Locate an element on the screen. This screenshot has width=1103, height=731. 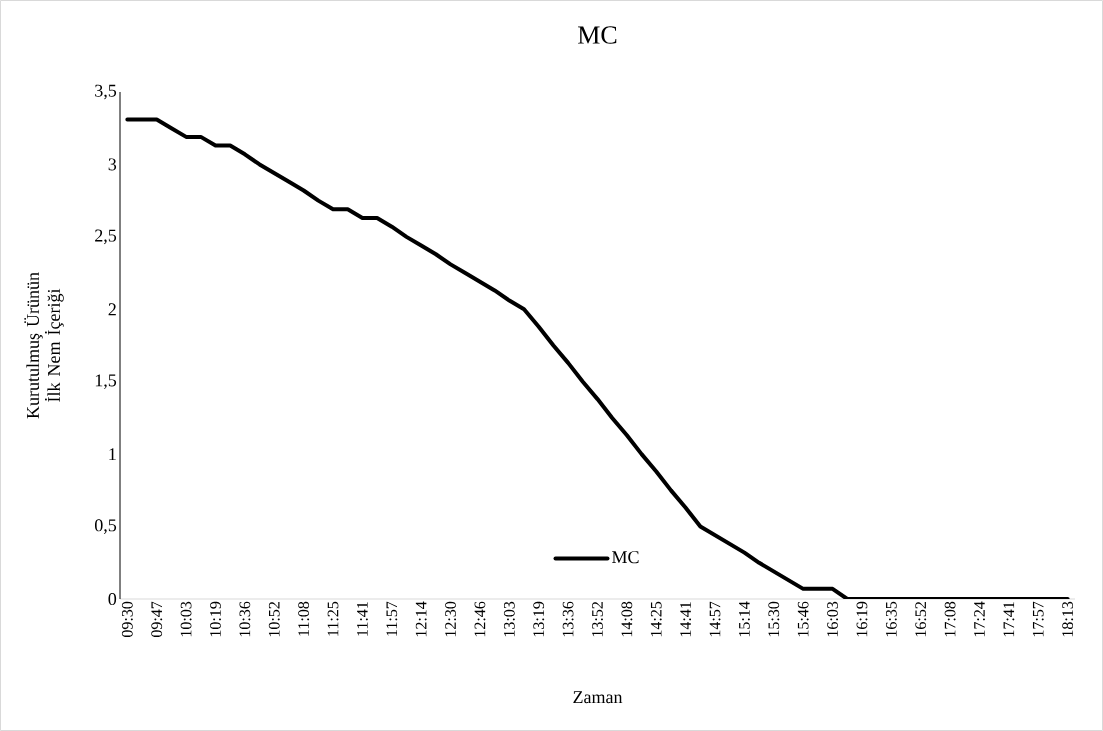
x-tick-label: 12:30 is located at coordinates (451, 619).